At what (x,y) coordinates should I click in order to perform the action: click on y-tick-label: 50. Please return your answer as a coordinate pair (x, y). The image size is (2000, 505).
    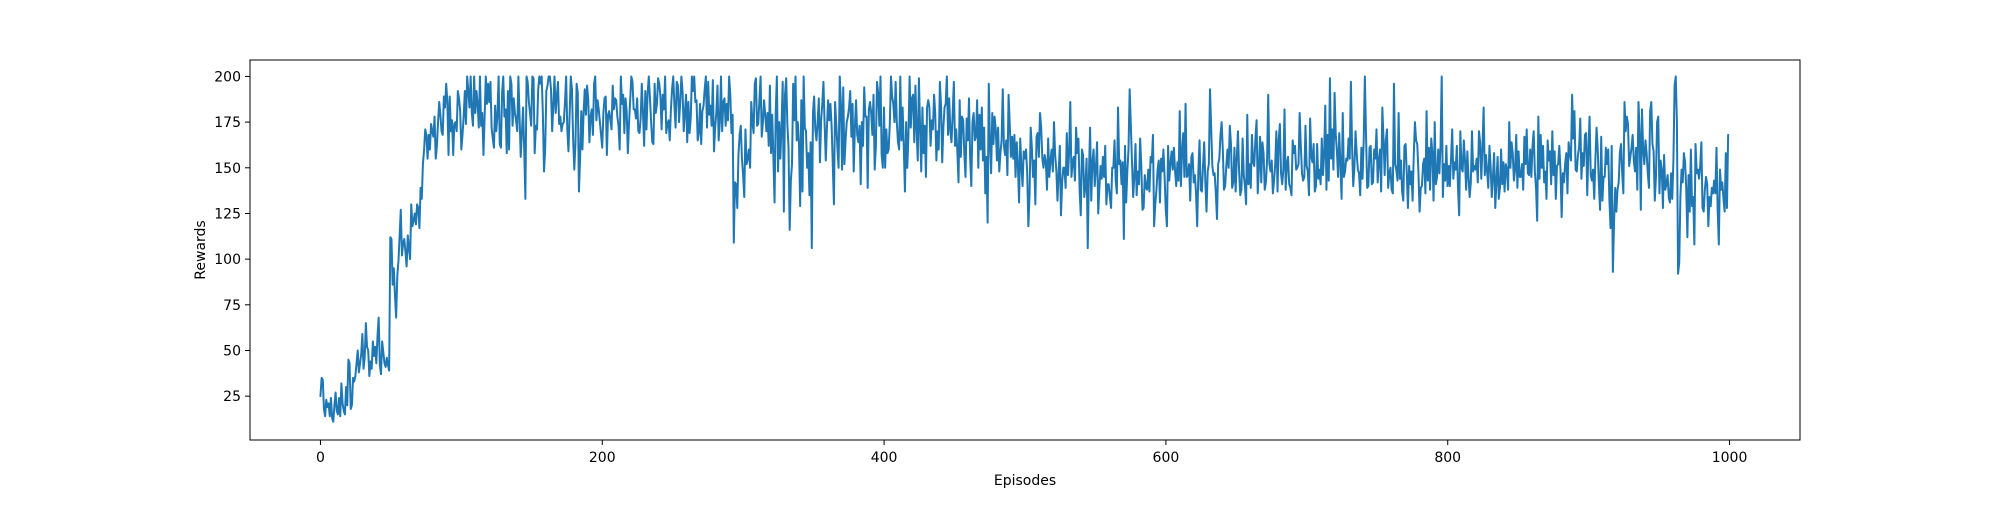
    Looking at the image, I should click on (232, 351).